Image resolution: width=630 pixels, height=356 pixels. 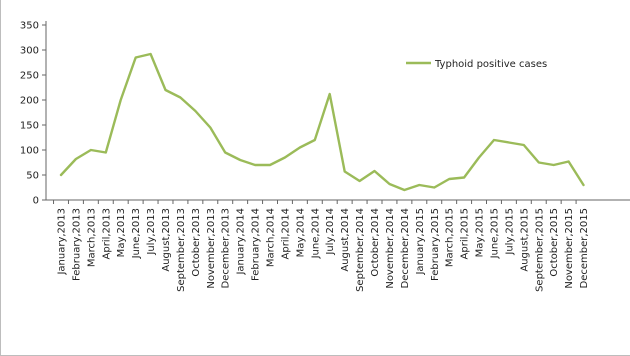 I want to click on x-tick-label: May,2013, so click(x=121, y=232).